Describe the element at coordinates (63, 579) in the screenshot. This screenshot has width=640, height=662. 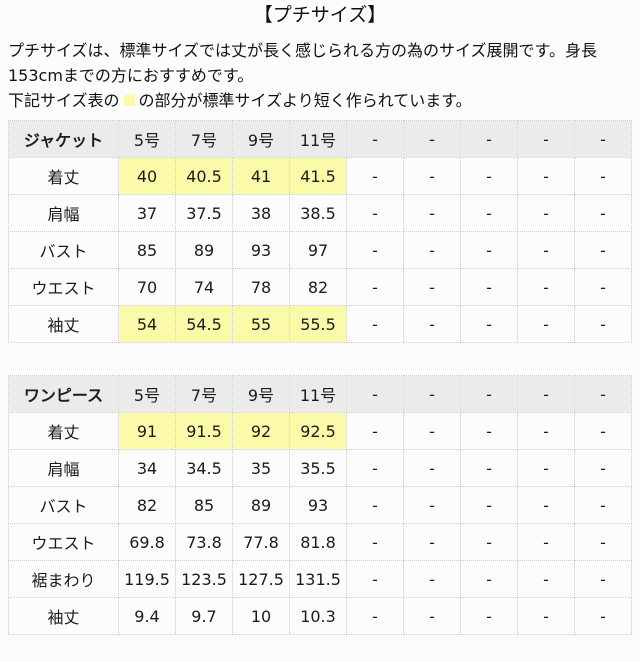
I see `row-label: 裾まわり` at that location.